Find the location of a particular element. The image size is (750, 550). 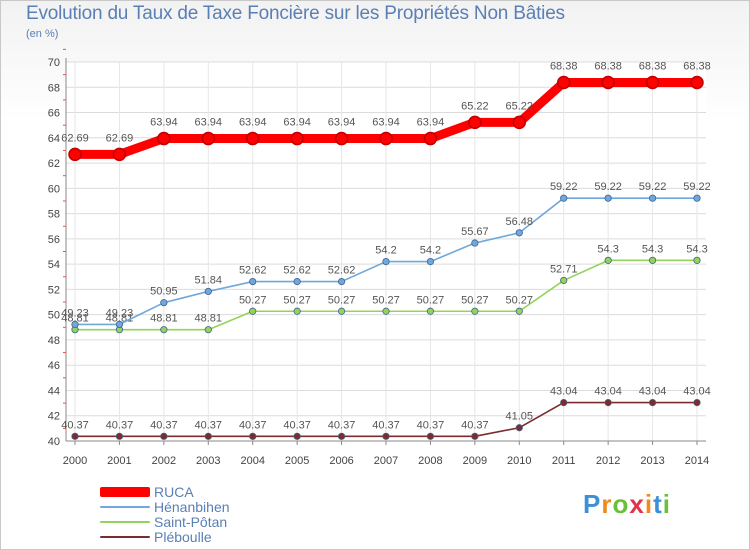

y-axis-unit: (en %) is located at coordinates (42, 34).